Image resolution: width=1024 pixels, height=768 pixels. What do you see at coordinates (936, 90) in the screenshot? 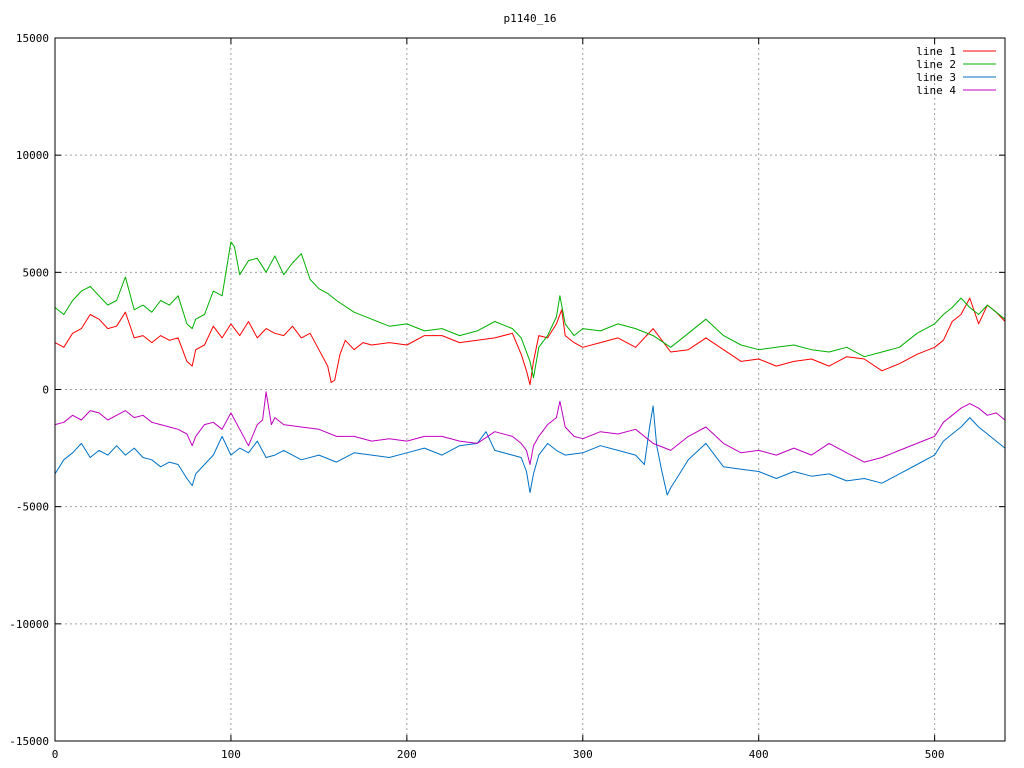
I see `legend-label-4: line 4` at bounding box center [936, 90].